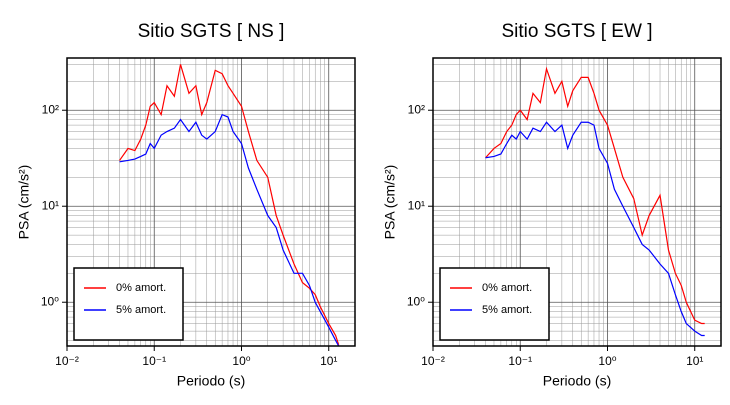 This screenshot has height=405, width=730. I want to click on chart-title: Sitio SGTS [ NS ], so click(211, 31).